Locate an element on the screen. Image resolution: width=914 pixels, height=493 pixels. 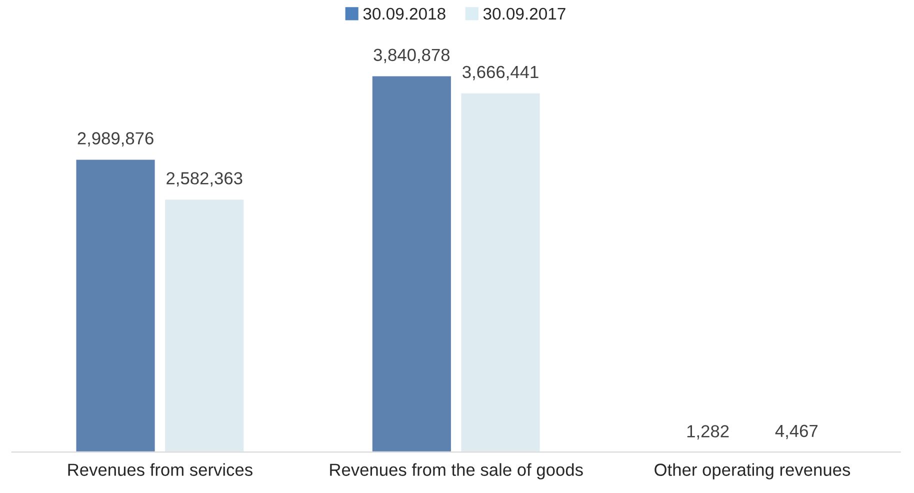
data-label: 3,666,441 is located at coordinates (500, 73).